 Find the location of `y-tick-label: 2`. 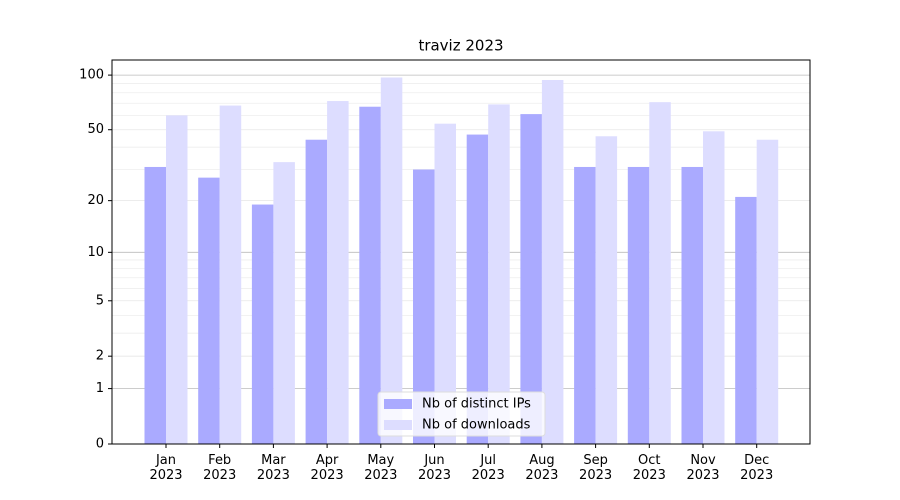

y-tick-label: 2 is located at coordinates (100, 356).